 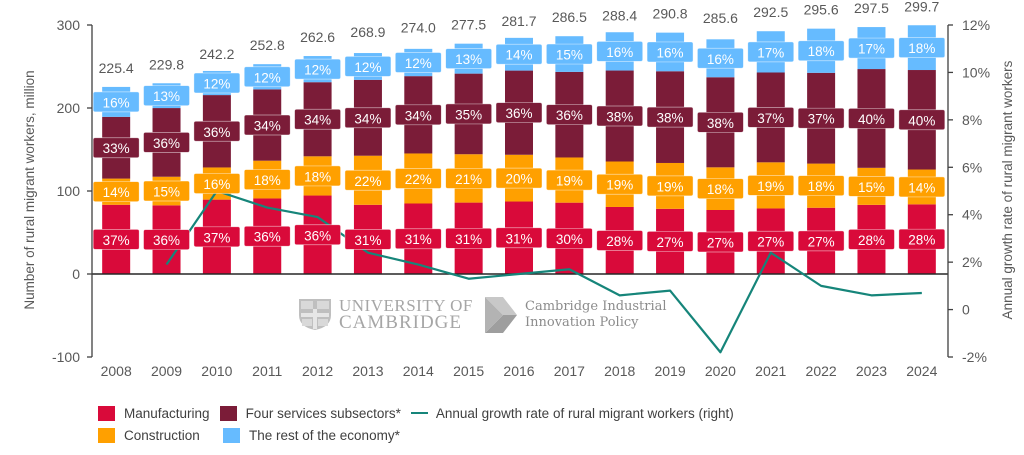 What do you see at coordinates (106, 435) in the screenshot?
I see `construction-swatch` at bounding box center [106, 435].